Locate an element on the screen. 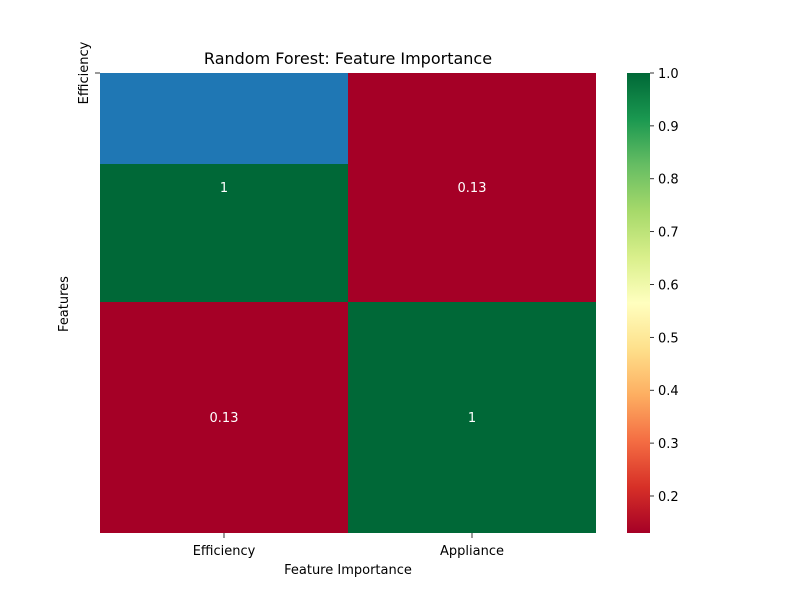  colorbar-tick-label: 0.7 is located at coordinates (668, 233).